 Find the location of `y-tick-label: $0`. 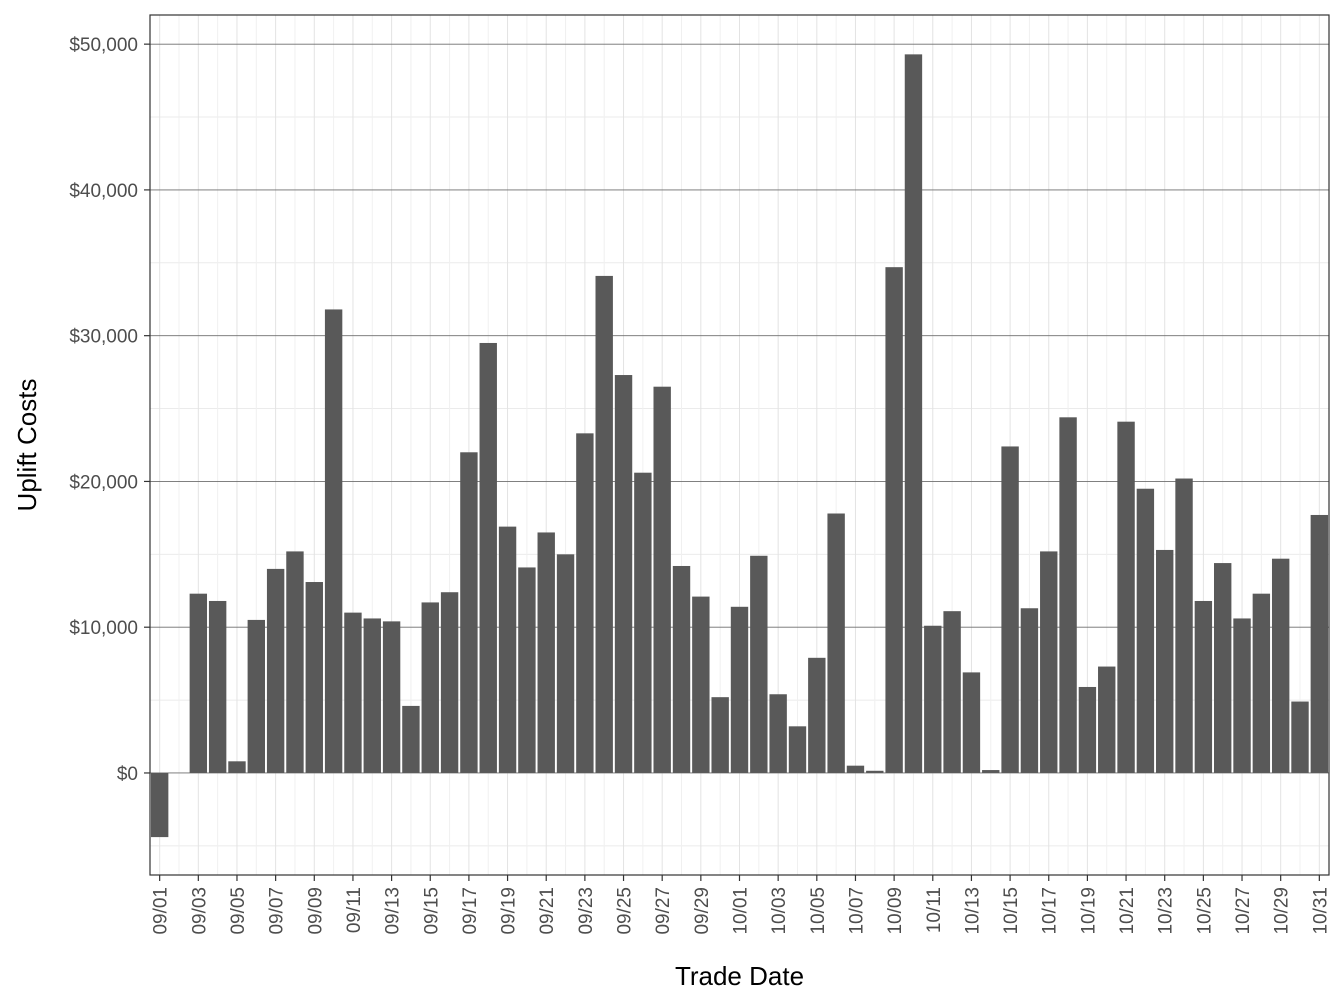

y-tick-label: $0 is located at coordinates (127, 774).